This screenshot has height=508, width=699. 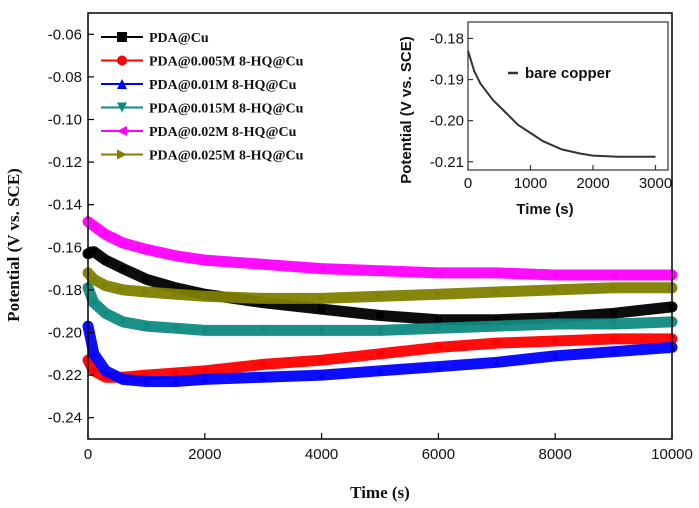 I want to click on x-tick-label: 10000, so click(x=672, y=454).